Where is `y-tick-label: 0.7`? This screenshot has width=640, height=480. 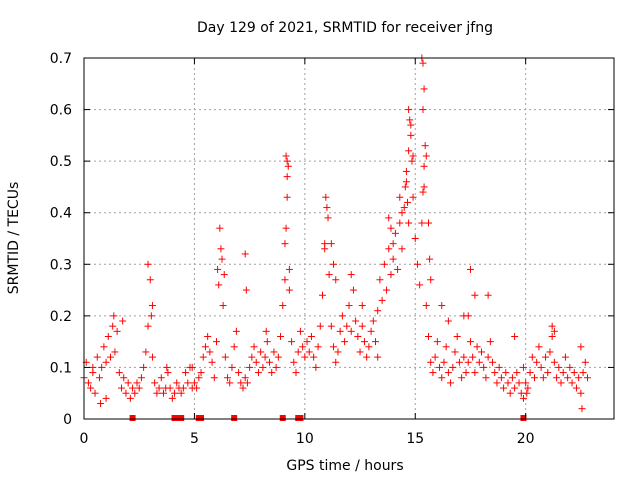
y-tick-label: 0.7 is located at coordinates (61, 59).